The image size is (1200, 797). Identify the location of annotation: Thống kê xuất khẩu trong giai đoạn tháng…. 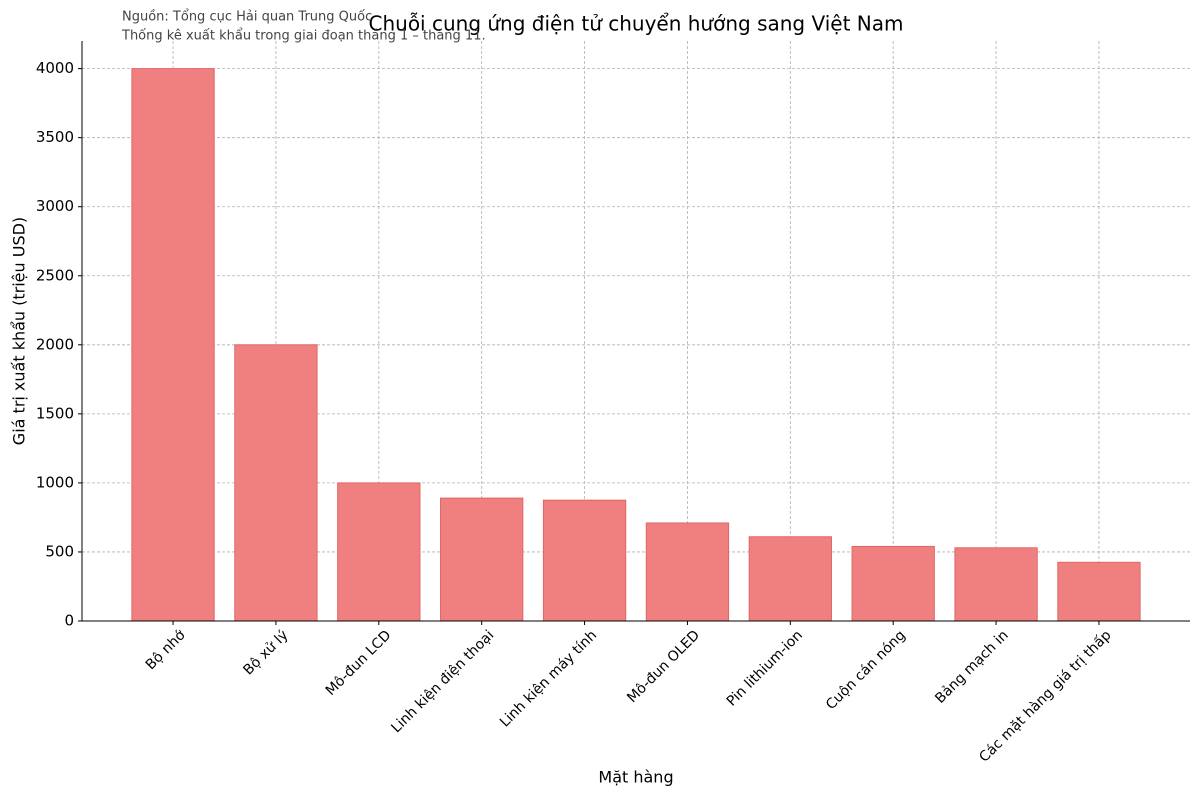
(303, 36).